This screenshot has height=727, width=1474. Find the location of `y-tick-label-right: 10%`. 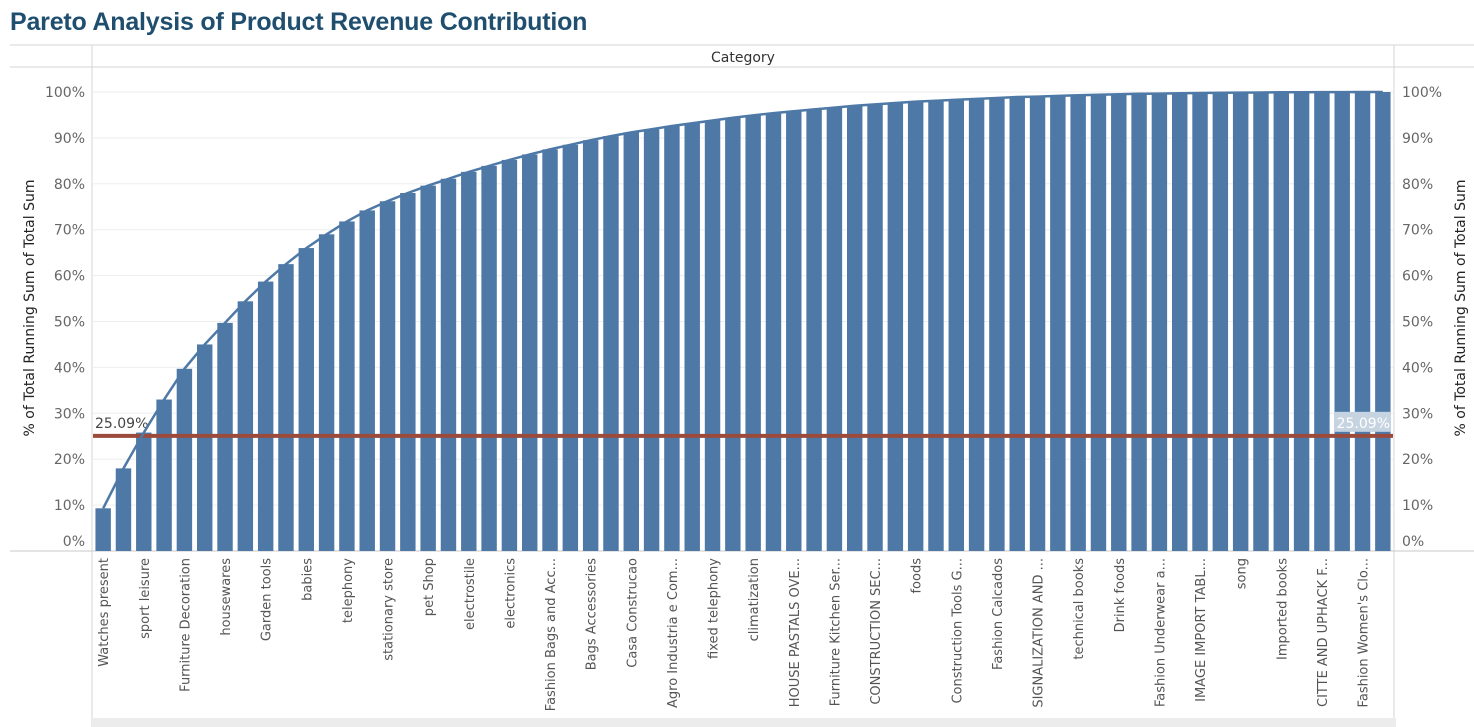

y-tick-label-right: 10% is located at coordinates (1417, 506).